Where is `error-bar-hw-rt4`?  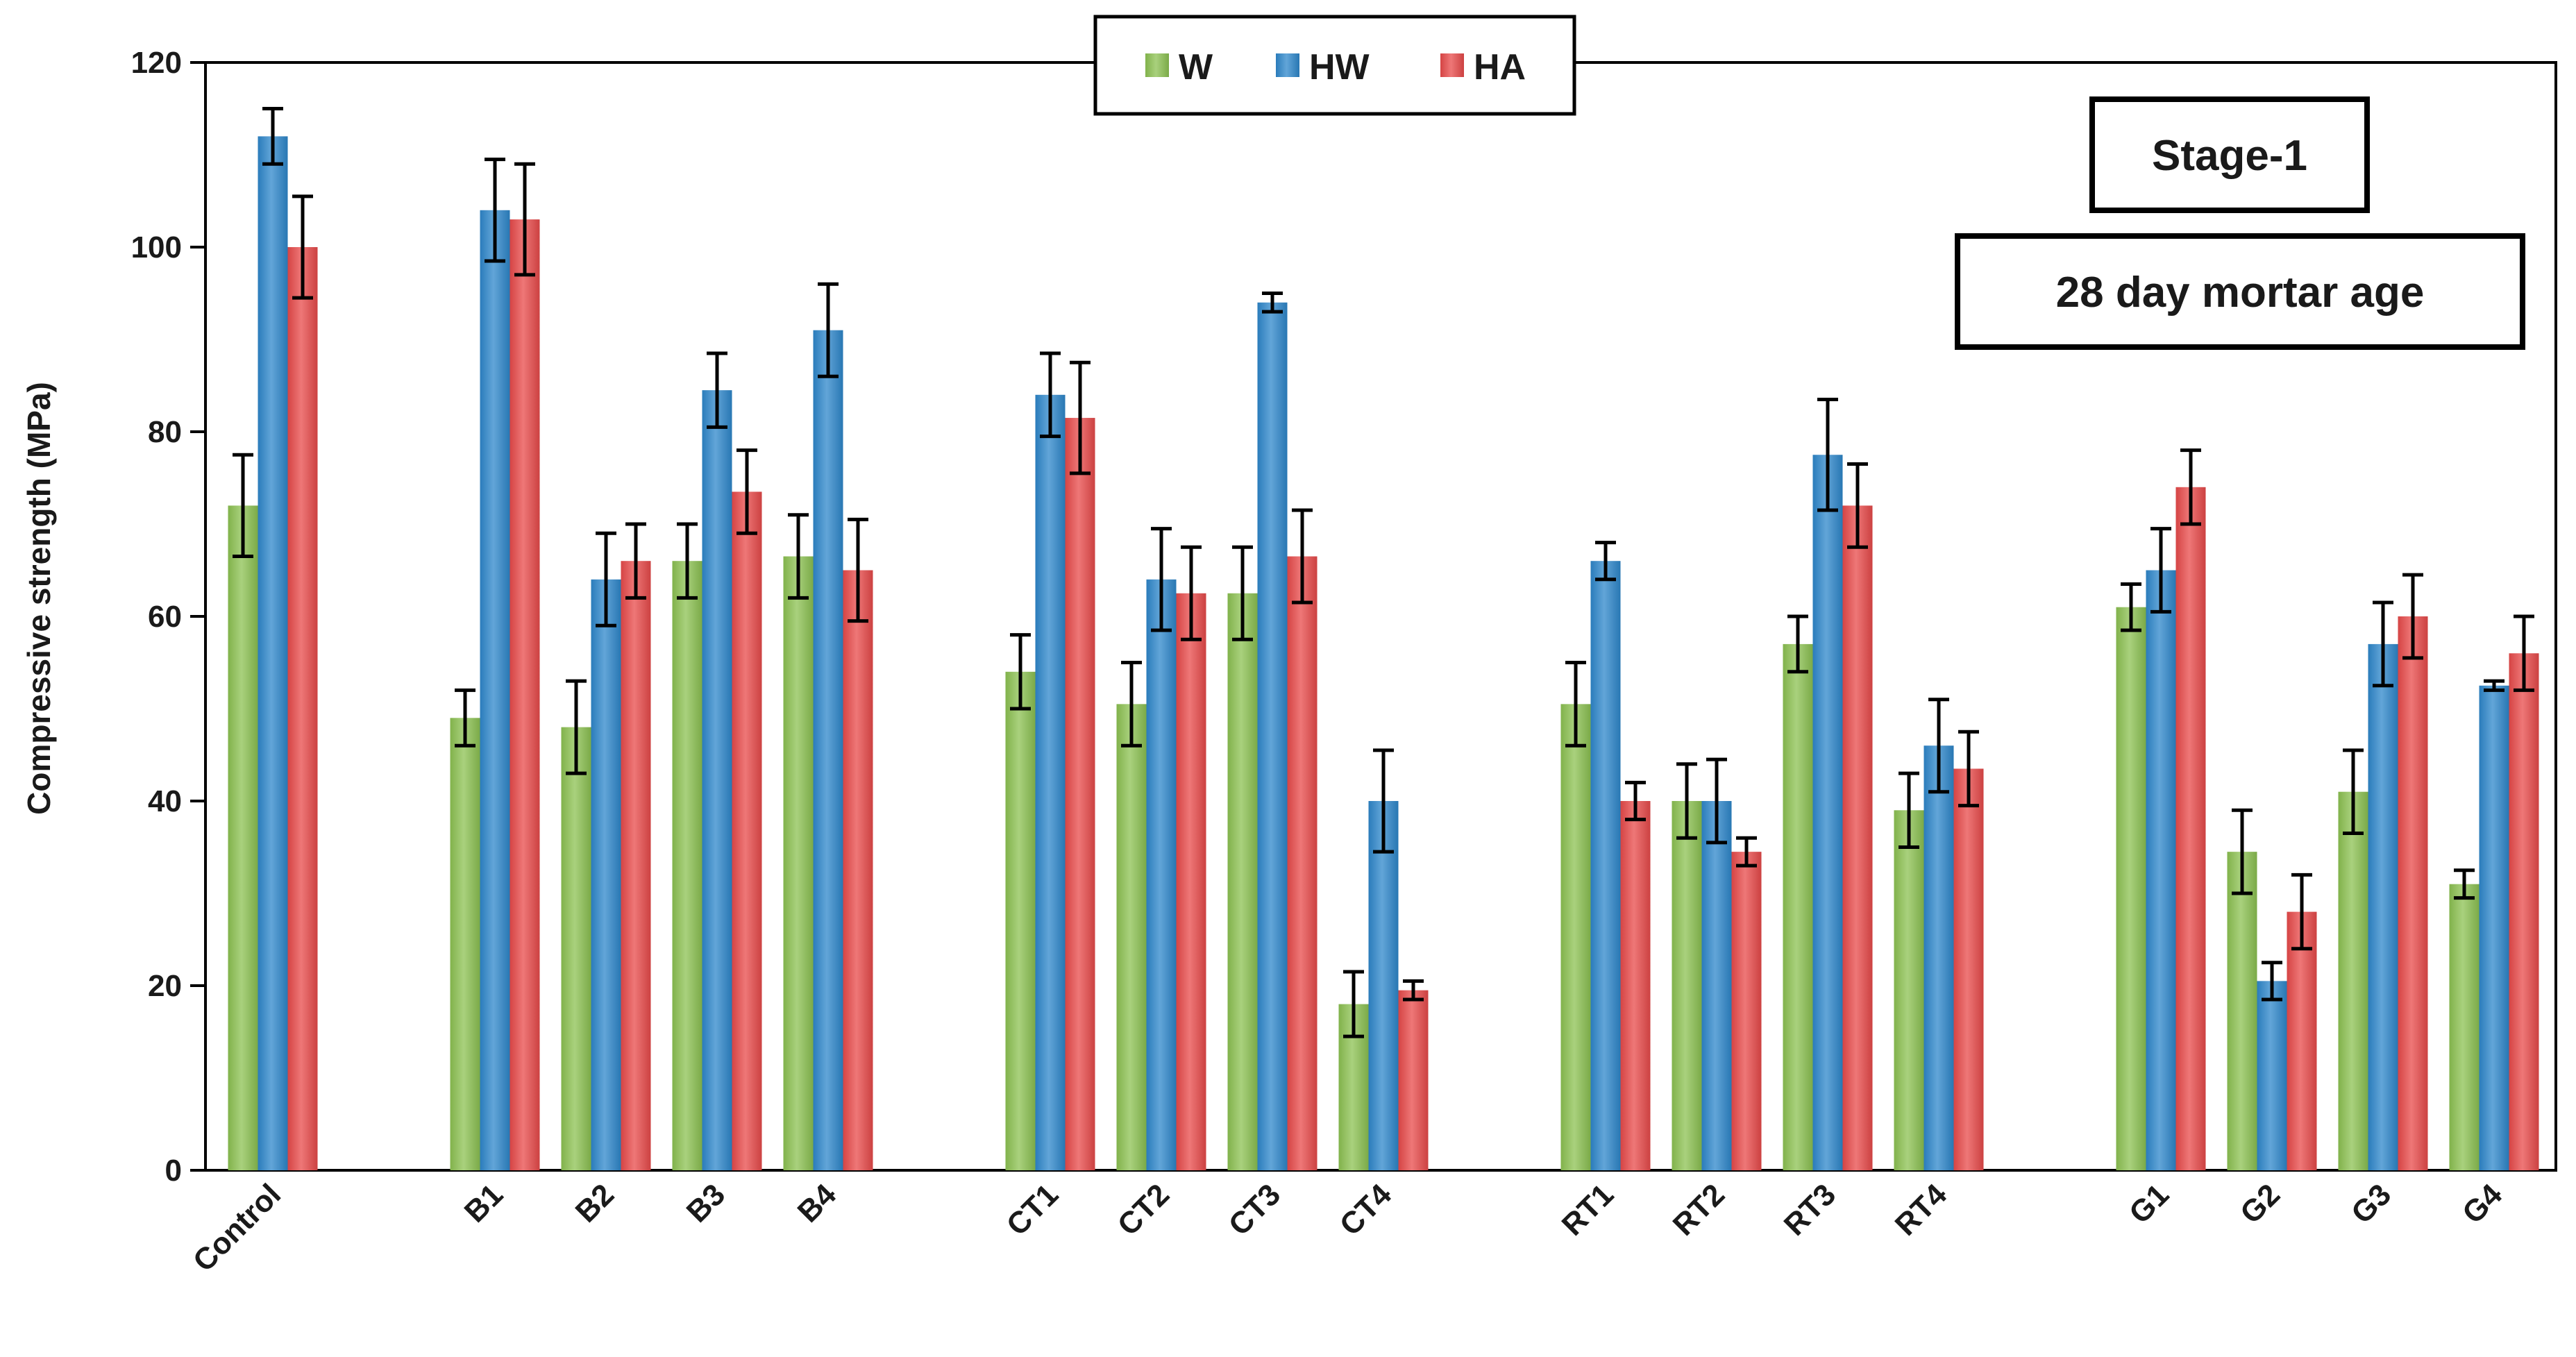
error-bar-hw-rt4 is located at coordinates (1938, 746).